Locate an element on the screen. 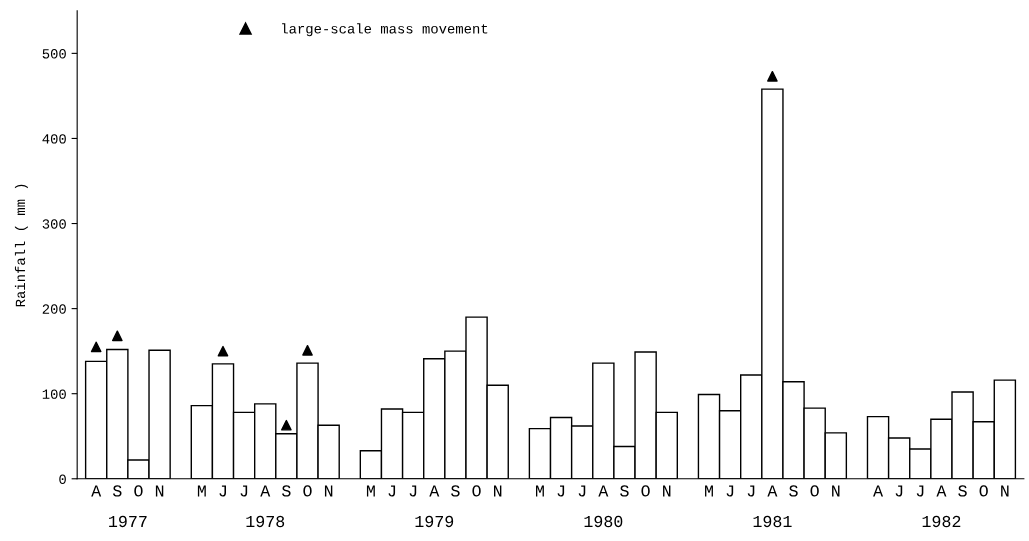 Image resolution: width=1029 pixels, height=541 pixels. y-tick-label: 100 is located at coordinates (54, 394).